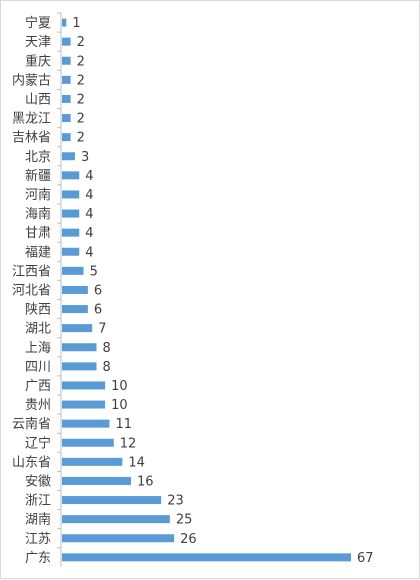  Describe the element at coordinates (38, 42) in the screenshot. I see `category-label: 天津` at that location.